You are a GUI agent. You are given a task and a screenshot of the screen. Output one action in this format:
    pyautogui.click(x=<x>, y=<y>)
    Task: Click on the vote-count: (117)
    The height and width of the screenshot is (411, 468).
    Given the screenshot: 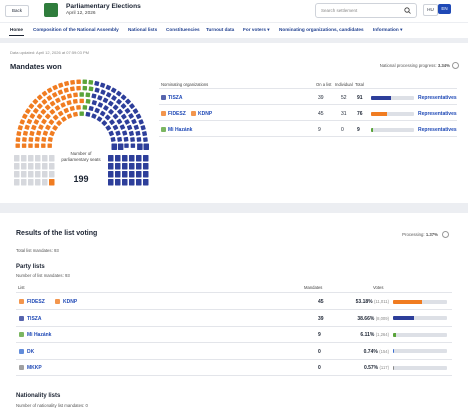 What is the action you would take?
    pyautogui.click(x=384, y=367)
    